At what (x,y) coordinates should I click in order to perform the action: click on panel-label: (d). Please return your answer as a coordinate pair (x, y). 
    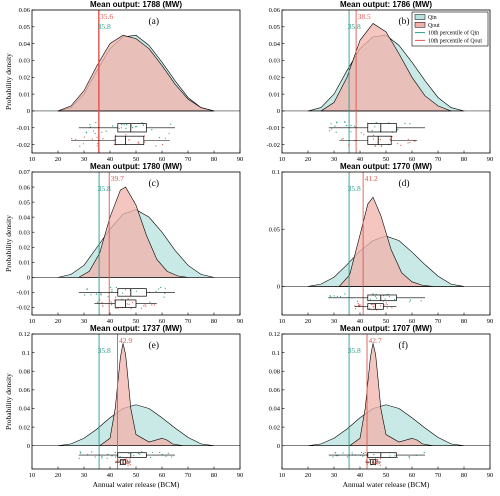
    Looking at the image, I should click on (403, 183).